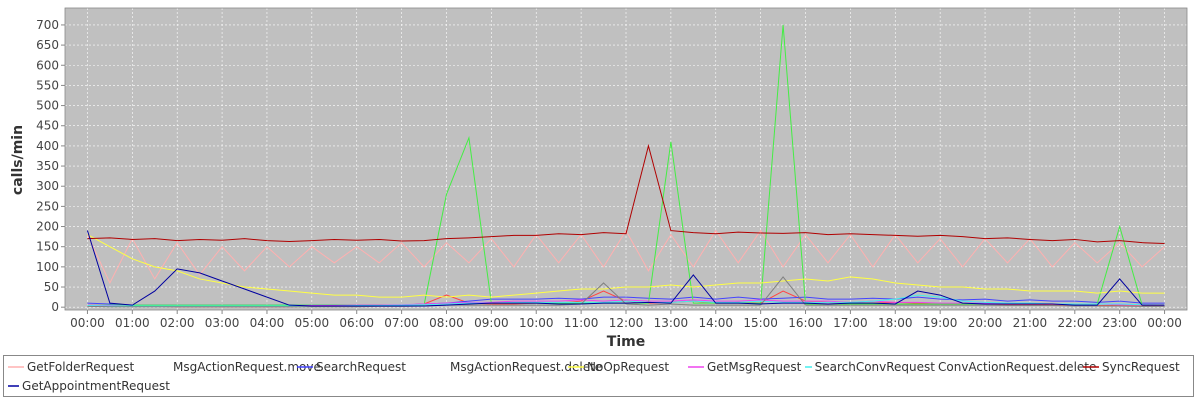 This screenshot has height=400, width=1200. I want to click on legend-item: MsgActionRequest.move, so click(245, 366).